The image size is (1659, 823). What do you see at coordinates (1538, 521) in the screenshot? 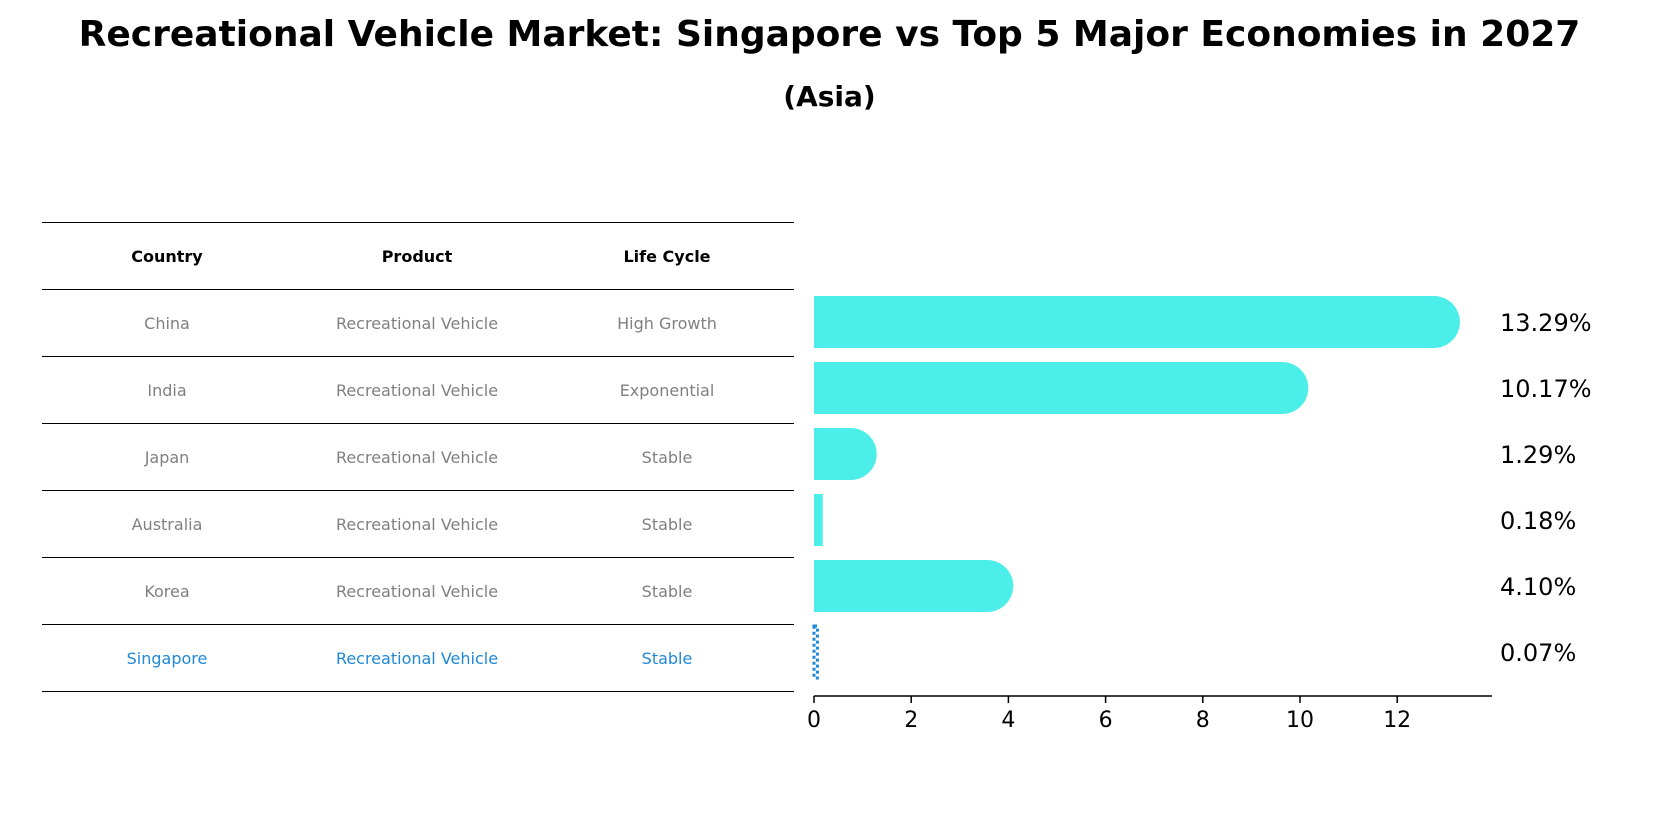
I see `value-label: 0.18%` at bounding box center [1538, 521].